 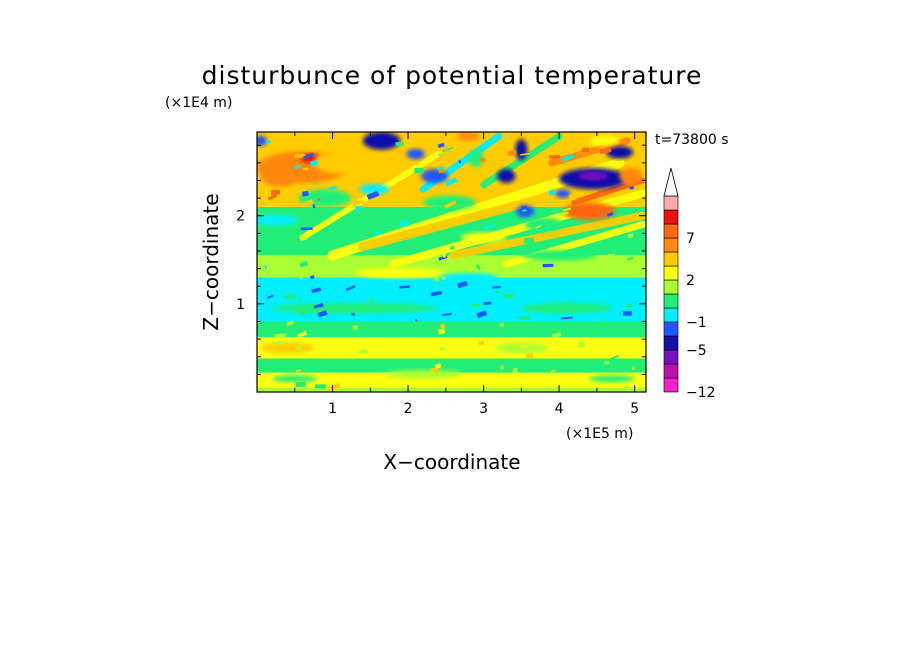 I want to click on chart-title: disturbunce of potential temperature, so click(x=452, y=75).